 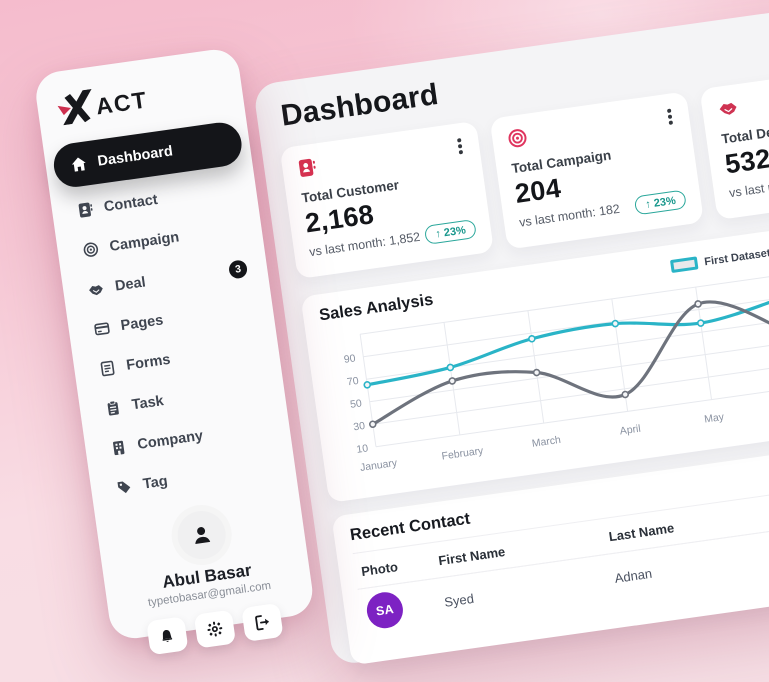 What do you see at coordinates (352, 382) in the screenshot?
I see `svg-text: 70` at bounding box center [352, 382].